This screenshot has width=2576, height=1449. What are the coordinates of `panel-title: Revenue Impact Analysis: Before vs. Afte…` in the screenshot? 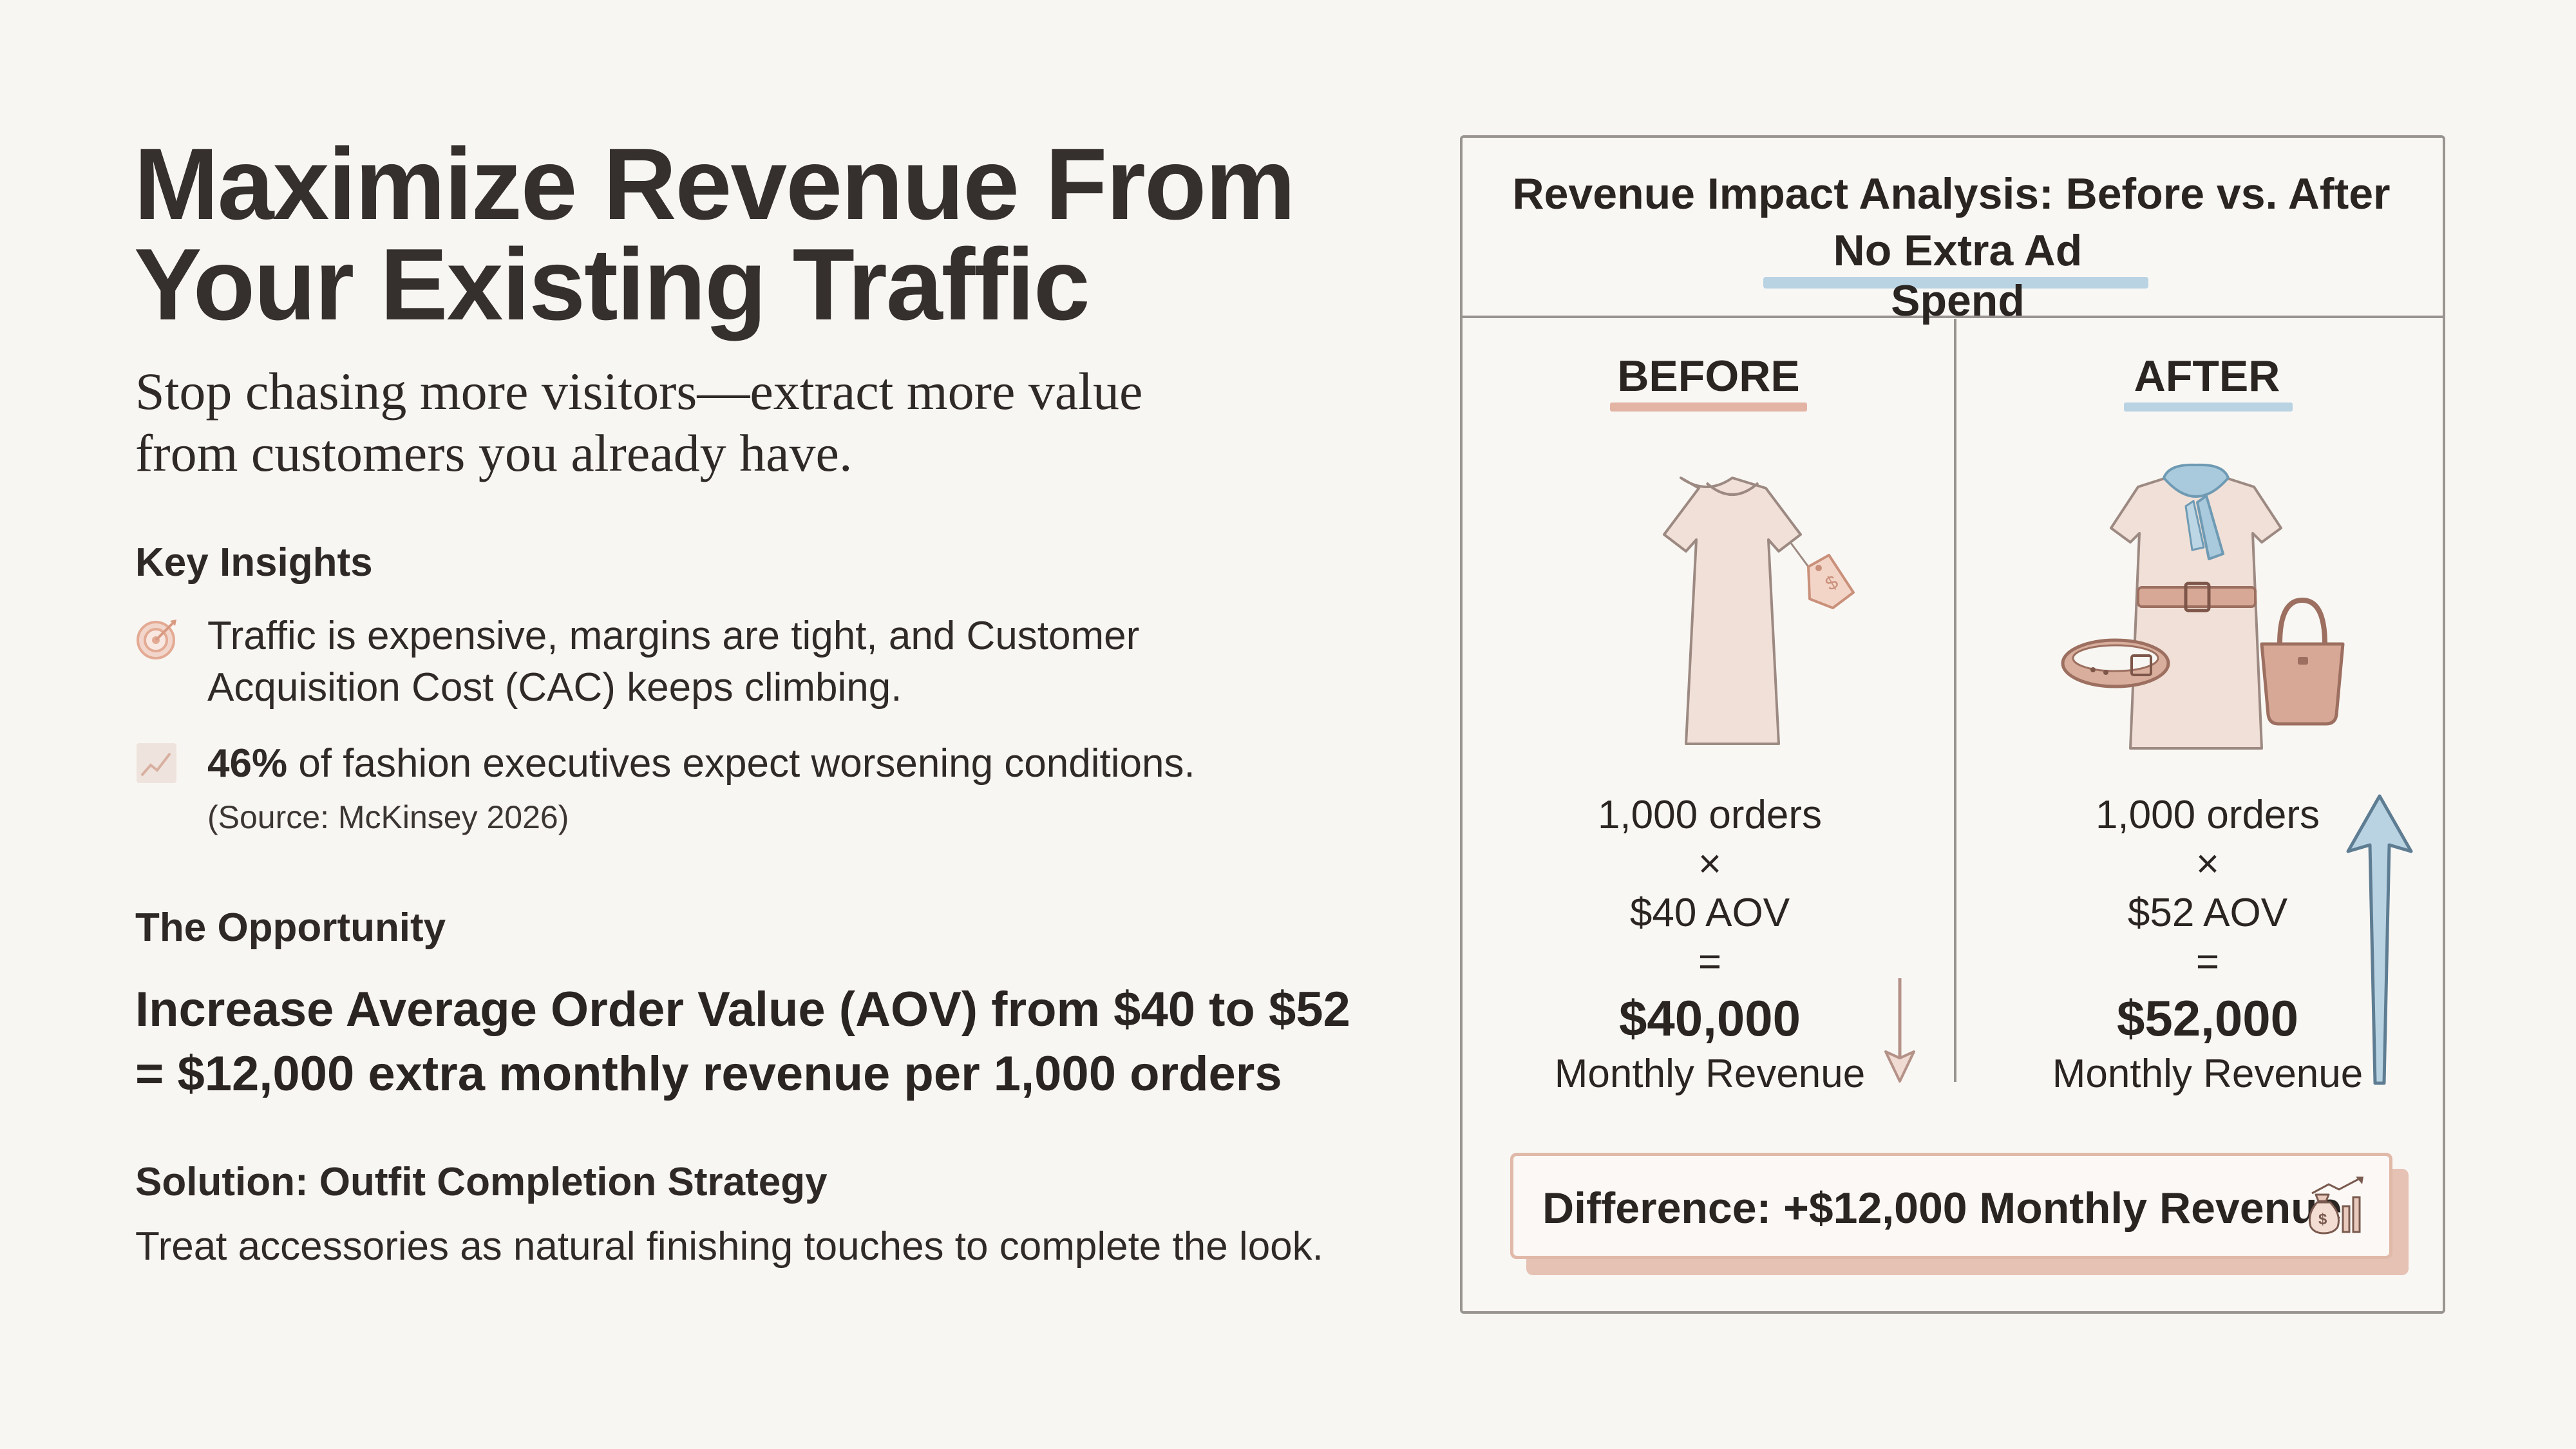 It's located at (1952, 193).